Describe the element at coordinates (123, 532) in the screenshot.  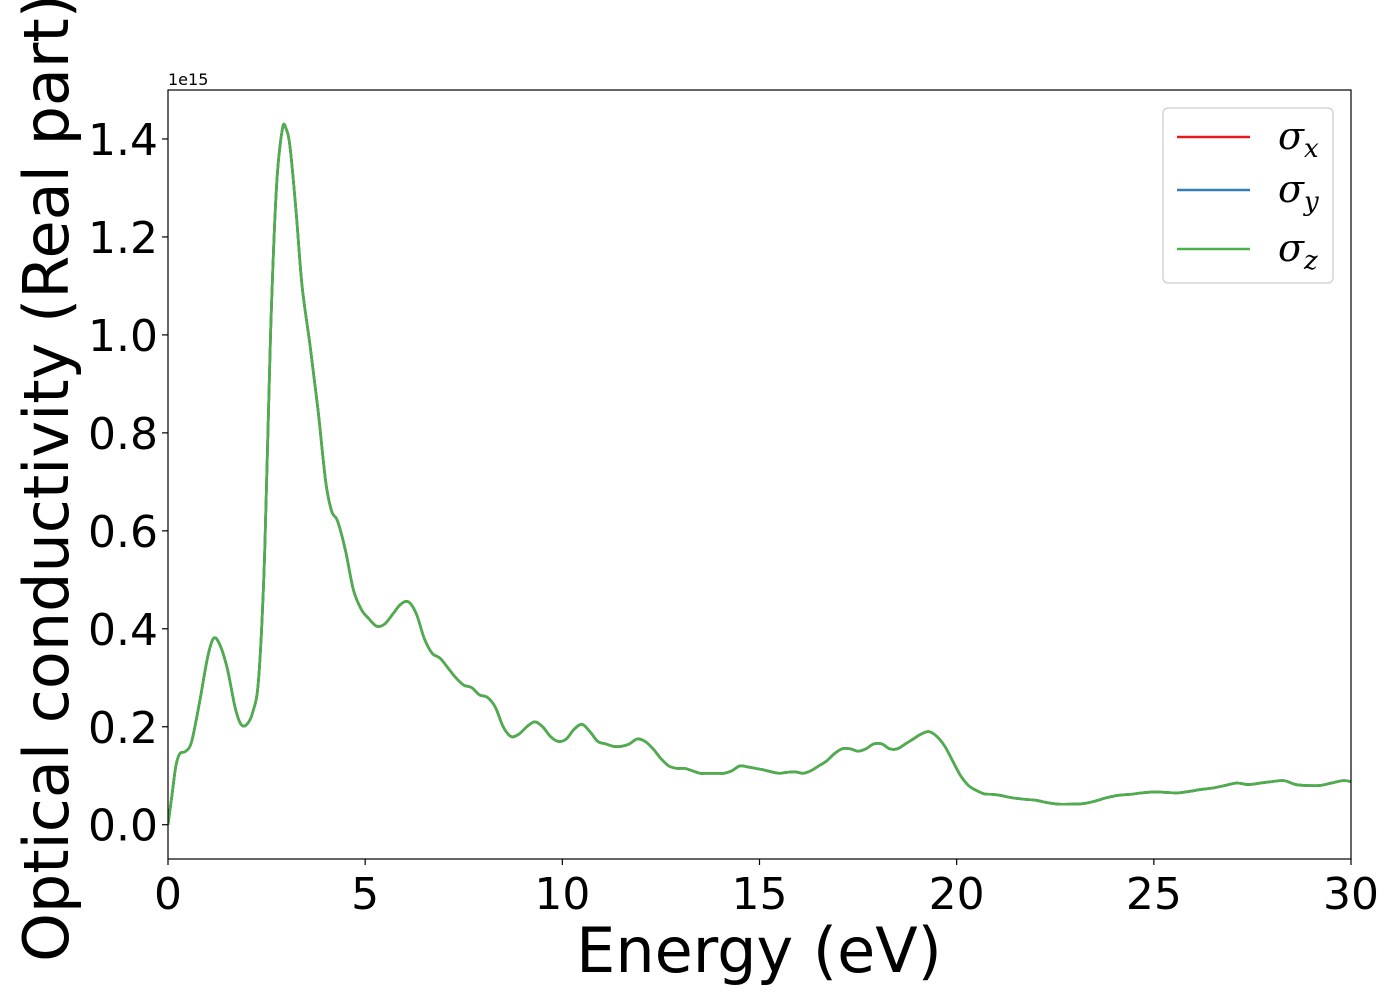
I see `y-tick-label: 0.6` at that location.